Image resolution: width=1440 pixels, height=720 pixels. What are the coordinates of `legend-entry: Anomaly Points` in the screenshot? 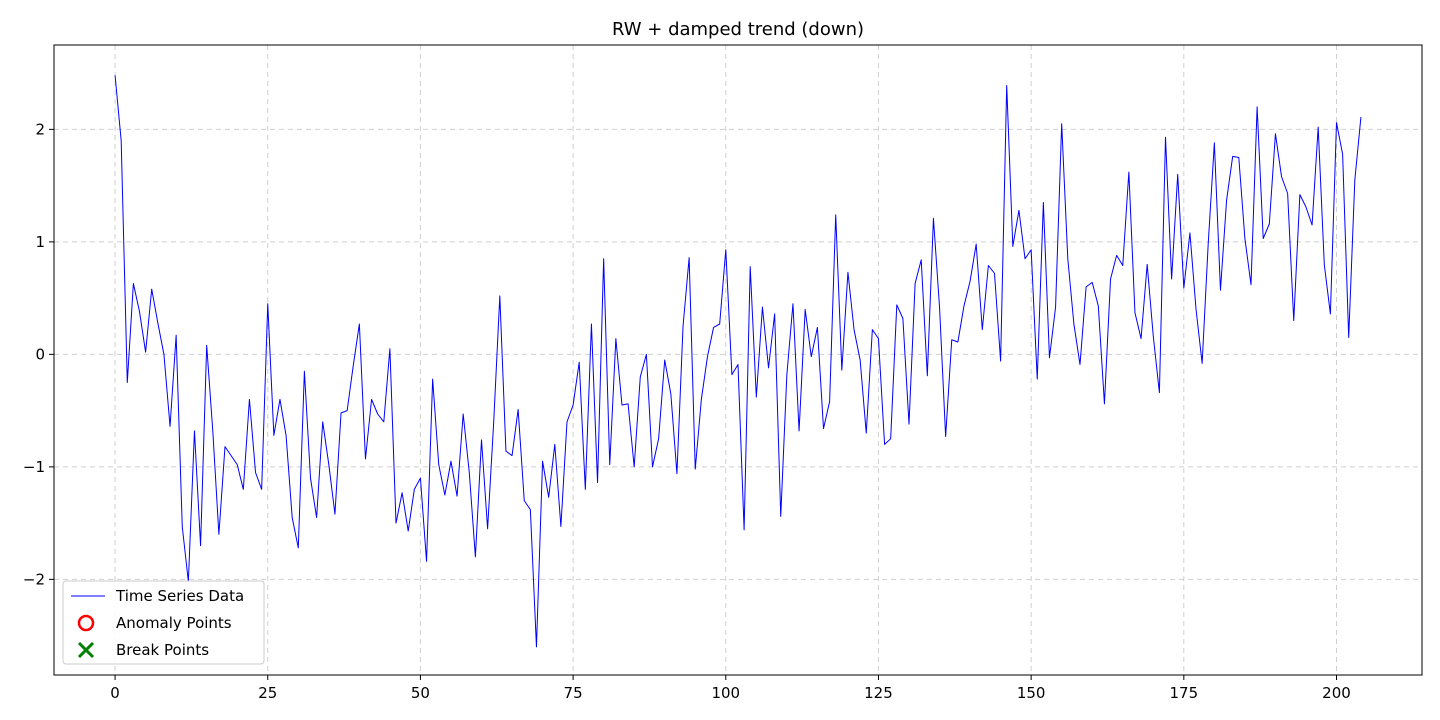 It's located at (154, 623).